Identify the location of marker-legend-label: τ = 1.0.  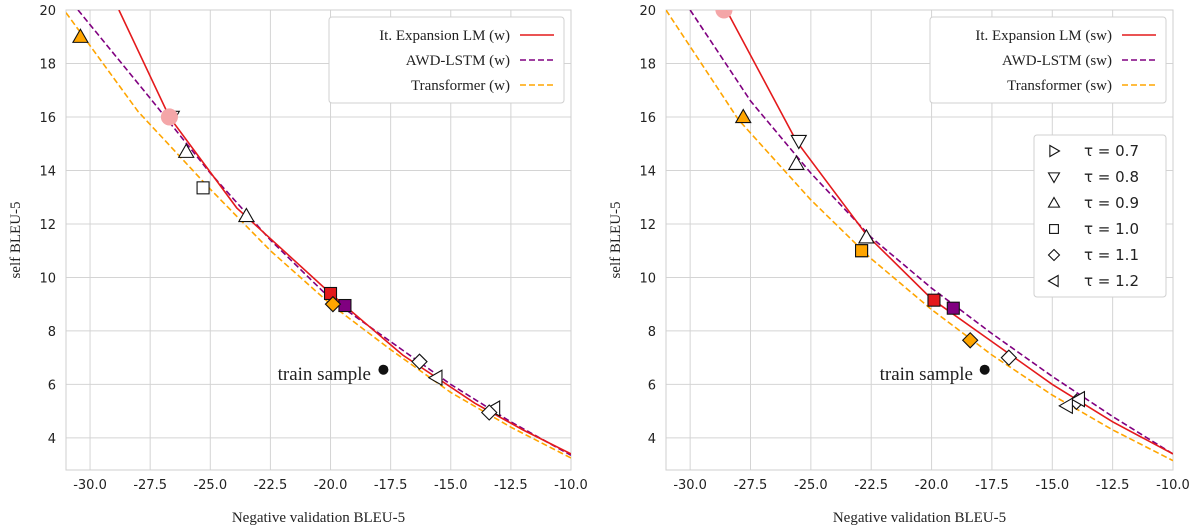
(1111, 229).